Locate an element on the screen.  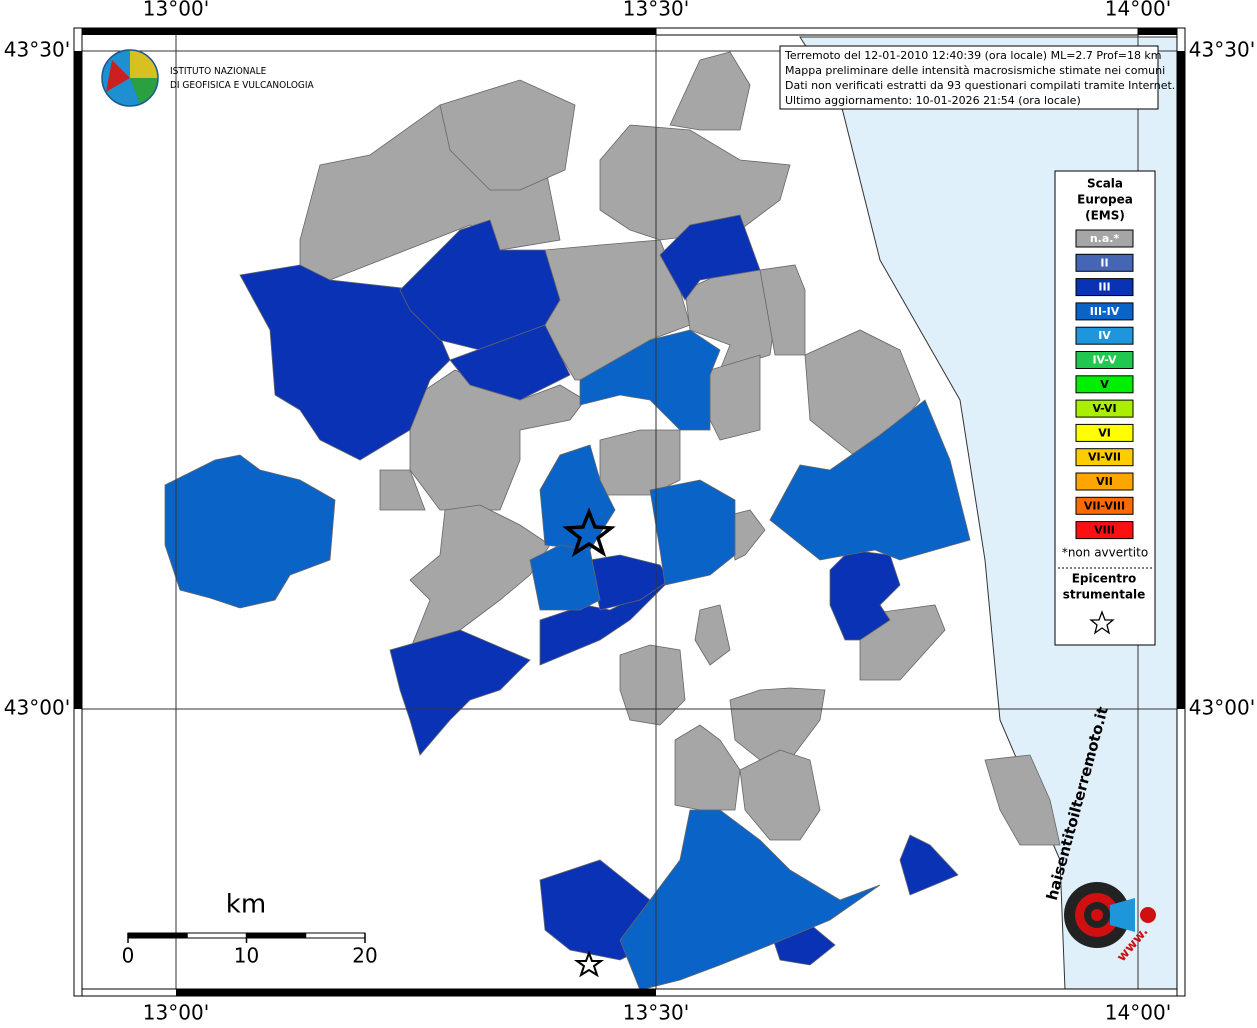
legend-label: n.a.* is located at coordinates (1105, 238).